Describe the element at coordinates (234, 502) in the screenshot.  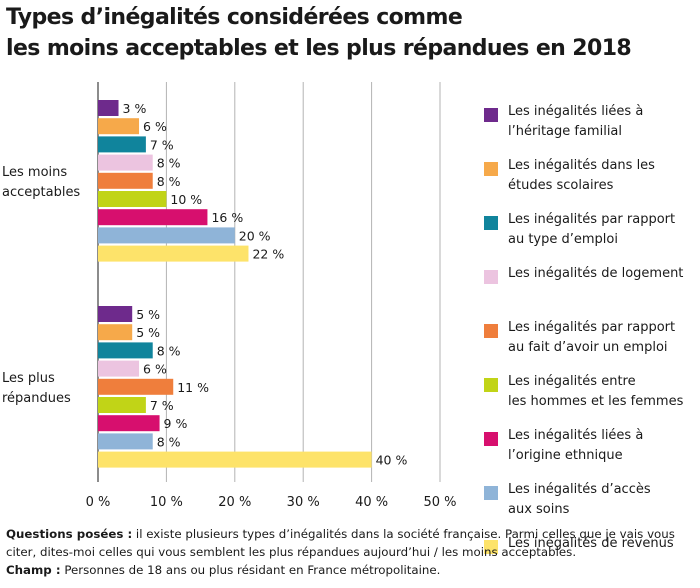
I see `x-tick-label: 20 %` at that location.